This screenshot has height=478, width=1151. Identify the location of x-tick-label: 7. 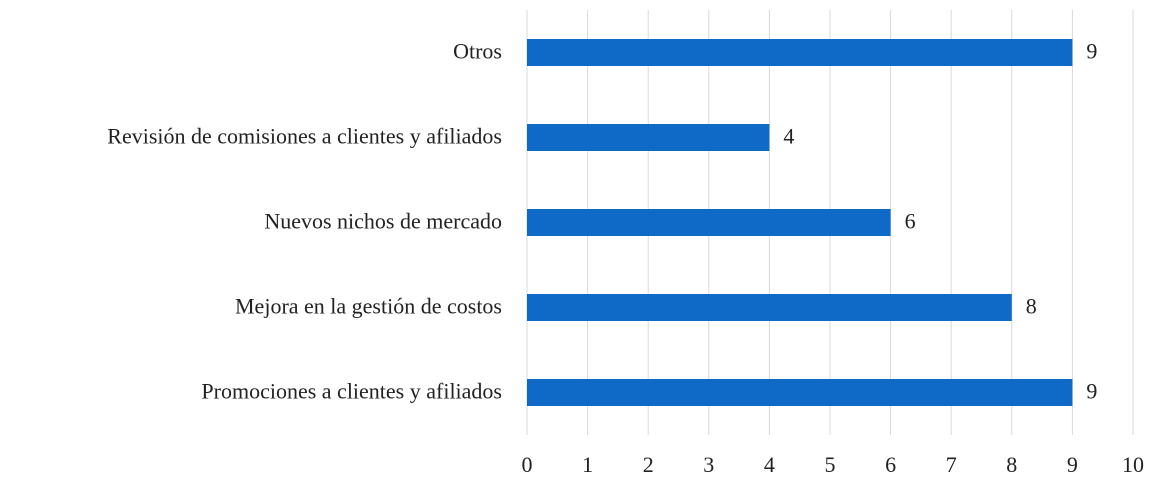
(951, 464).